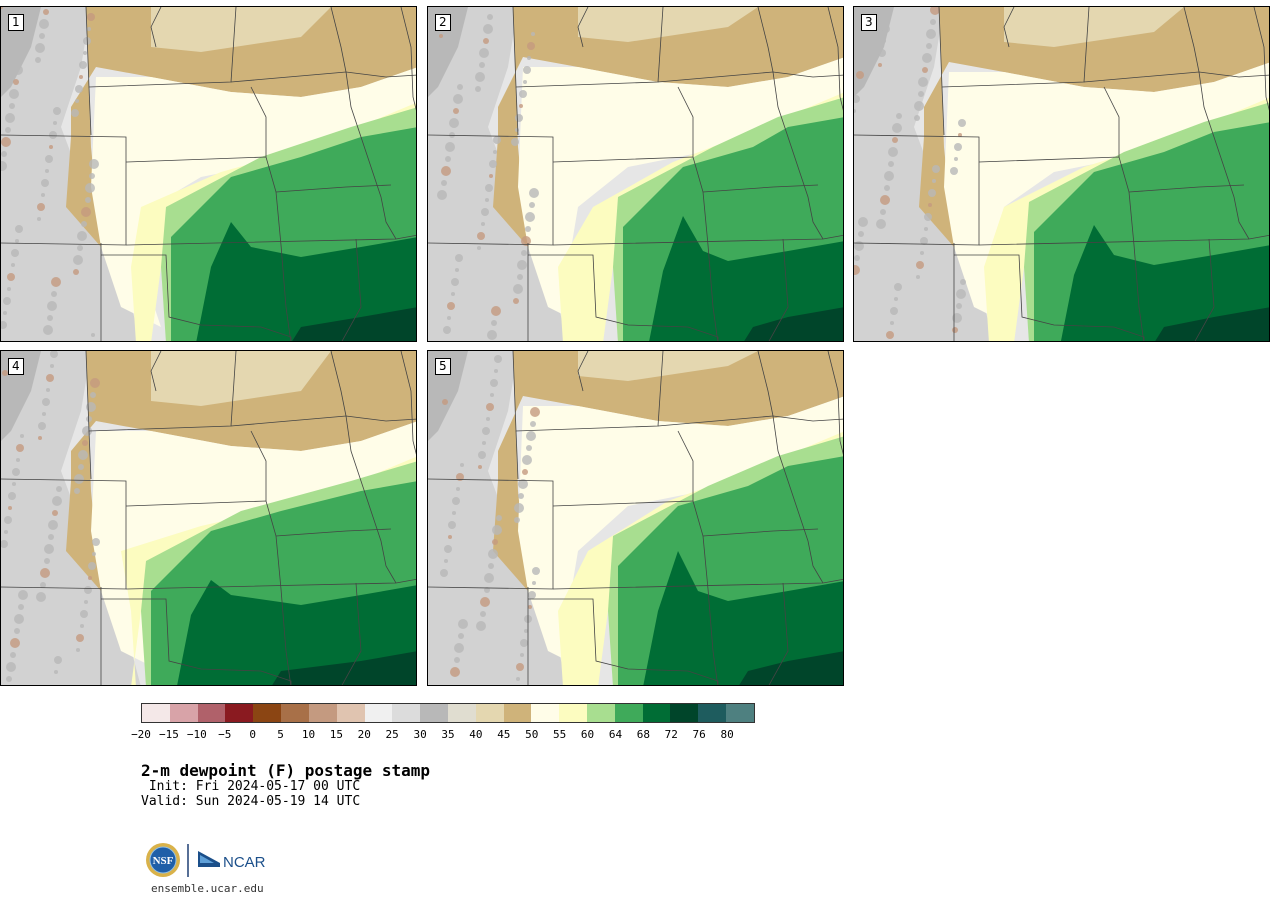 The image size is (1280, 901). Describe the element at coordinates (285, 770) in the screenshot. I see `chart-title: 2-m dewpoint (F) postage stamp` at that location.